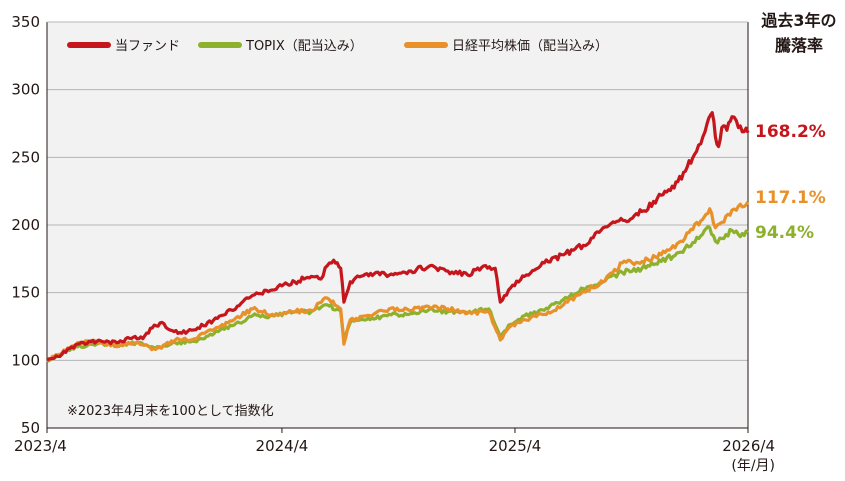 The width and height of the screenshot is (845, 481). I want to click on end-value-label: 168.2%, so click(790, 132).